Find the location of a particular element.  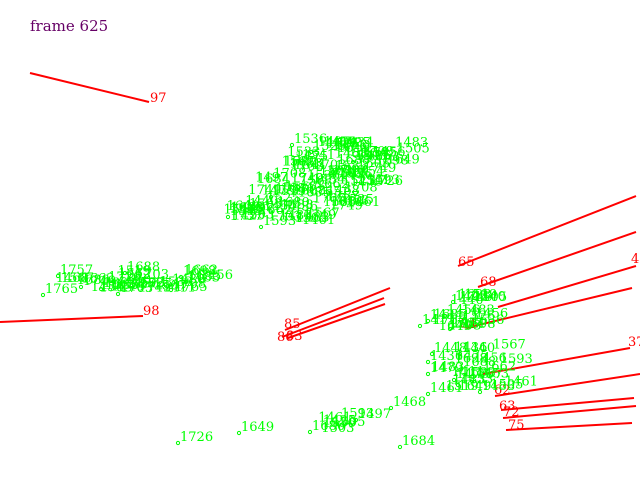

dense-point-label: 1479 is located at coordinates (340, 142).